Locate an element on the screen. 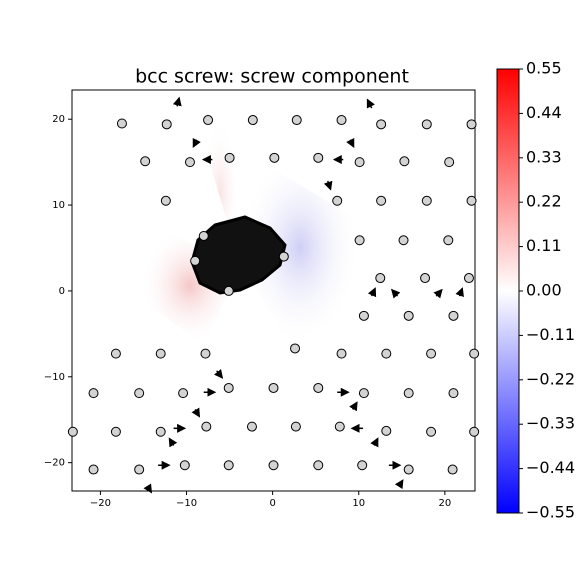 This screenshot has width=576, height=580. x-tick-label: −10 is located at coordinates (186, 503).